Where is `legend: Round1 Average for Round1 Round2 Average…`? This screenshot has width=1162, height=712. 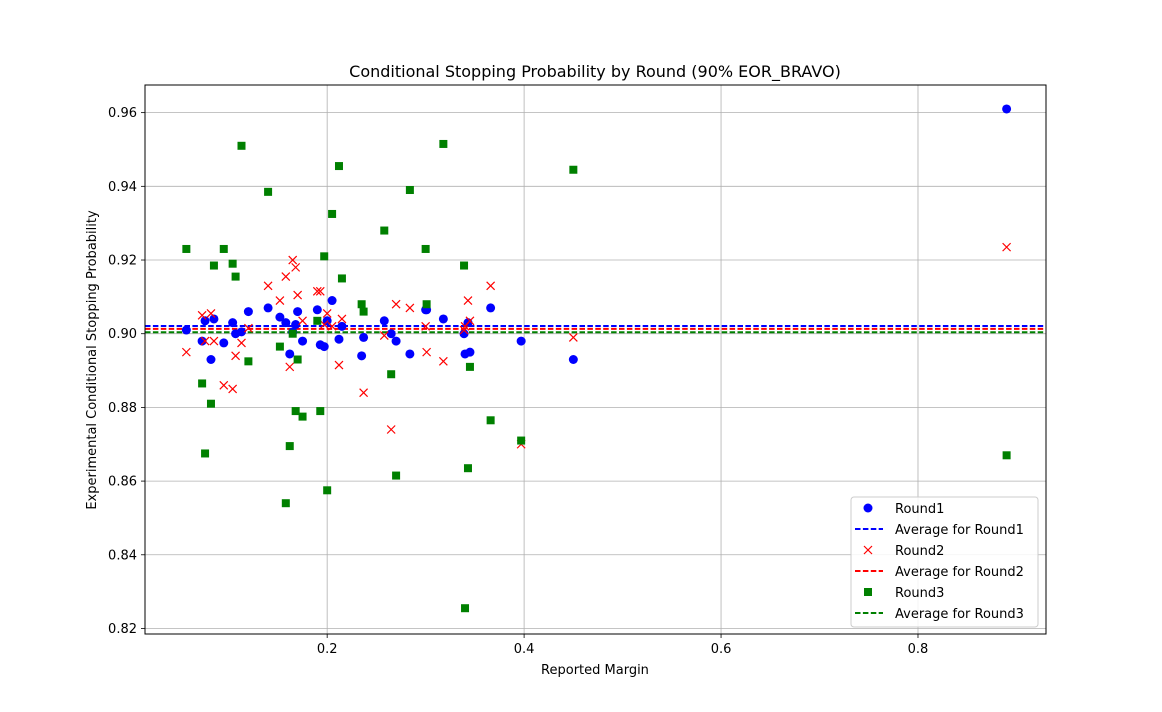
legend: Round1 Average for Round1 Round2 Average… is located at coordinates (944, 562).